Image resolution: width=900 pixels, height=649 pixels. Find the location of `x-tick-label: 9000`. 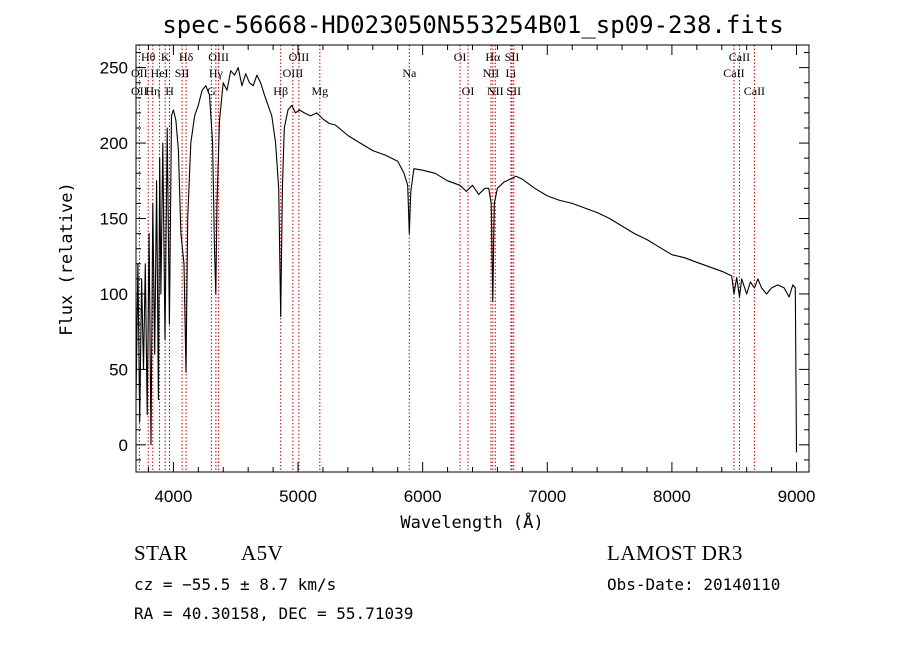

x-tick-label: 9000 is located at coordinates (797, 496).